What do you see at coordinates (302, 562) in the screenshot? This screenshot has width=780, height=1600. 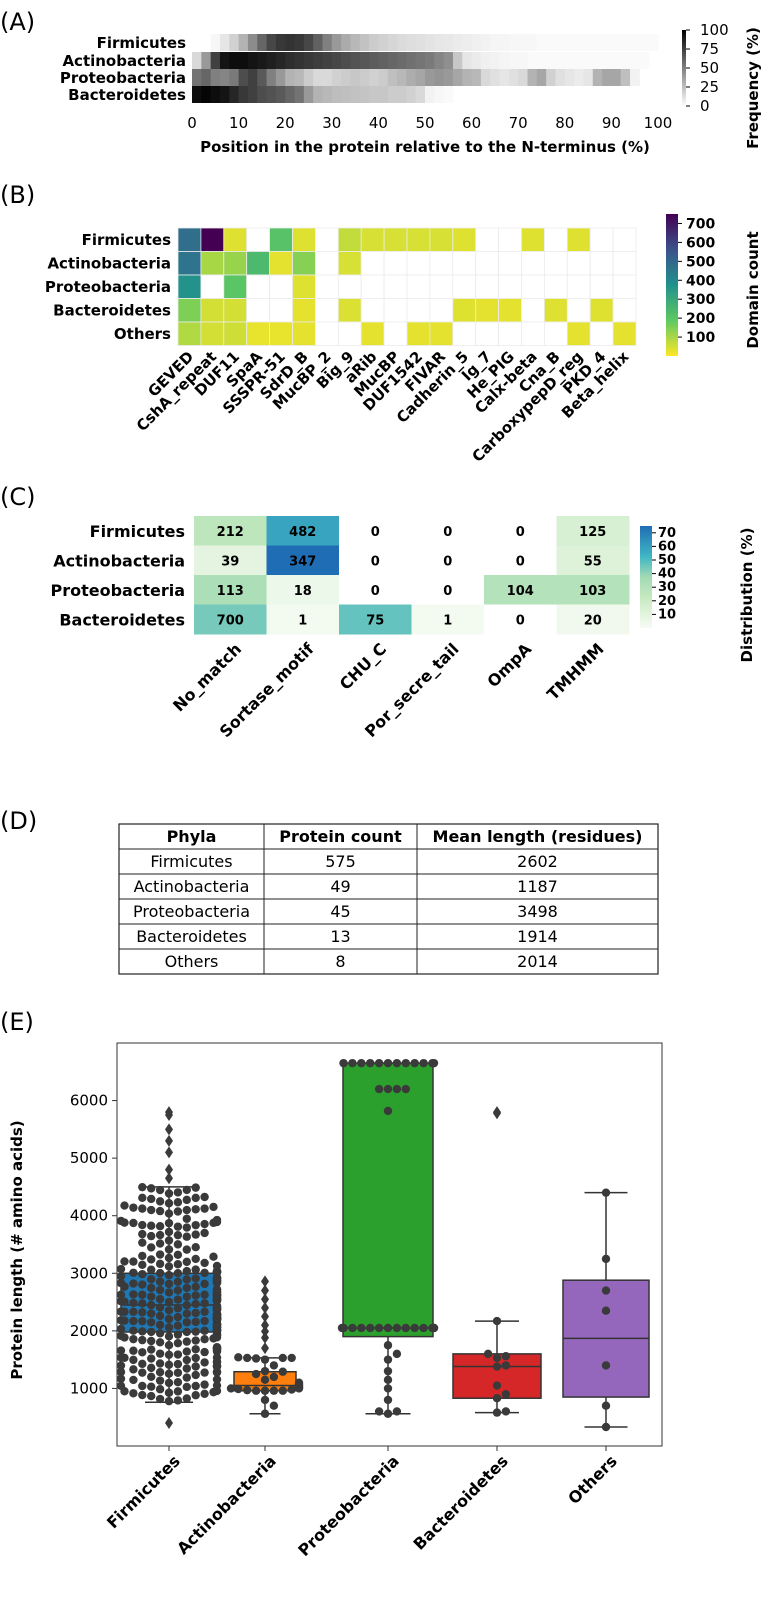 I see `panel-c-cell-label: 347` at bounding box center [302, 562].